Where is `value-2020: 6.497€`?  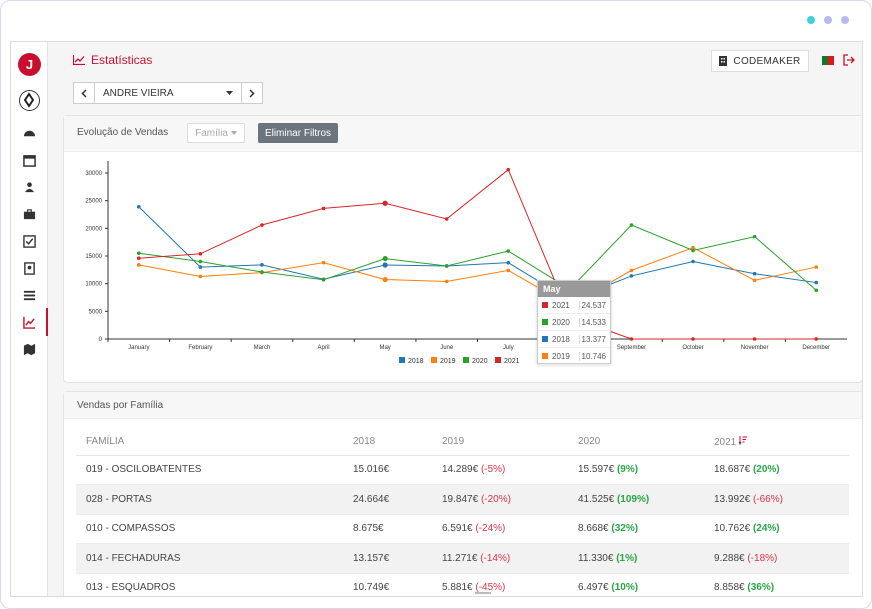
value-2020: 6.497€ is located at coordinates (593, 588).